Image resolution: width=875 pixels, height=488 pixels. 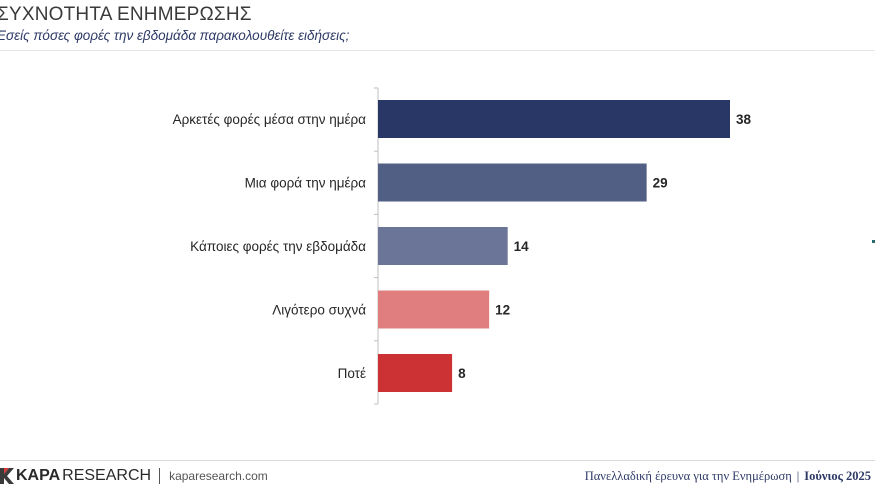 I want to click on kapa-k-icon, so click(x=7, y=476).